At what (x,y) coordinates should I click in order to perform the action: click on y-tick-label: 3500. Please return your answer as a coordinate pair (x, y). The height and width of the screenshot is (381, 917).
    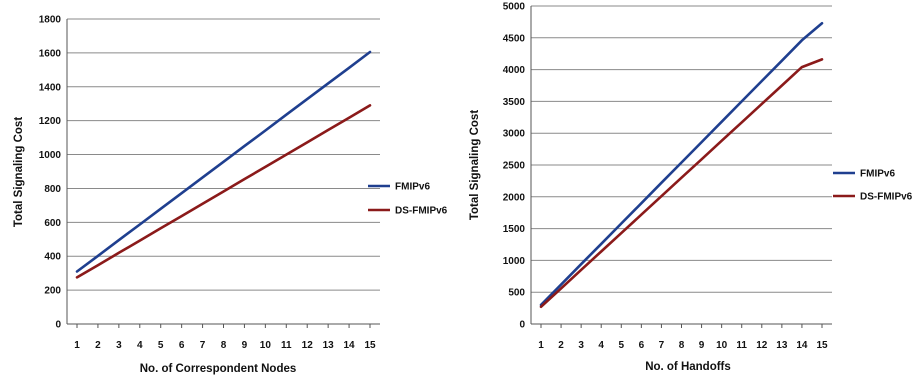
    Looking at the image, I should click on (514, 102).